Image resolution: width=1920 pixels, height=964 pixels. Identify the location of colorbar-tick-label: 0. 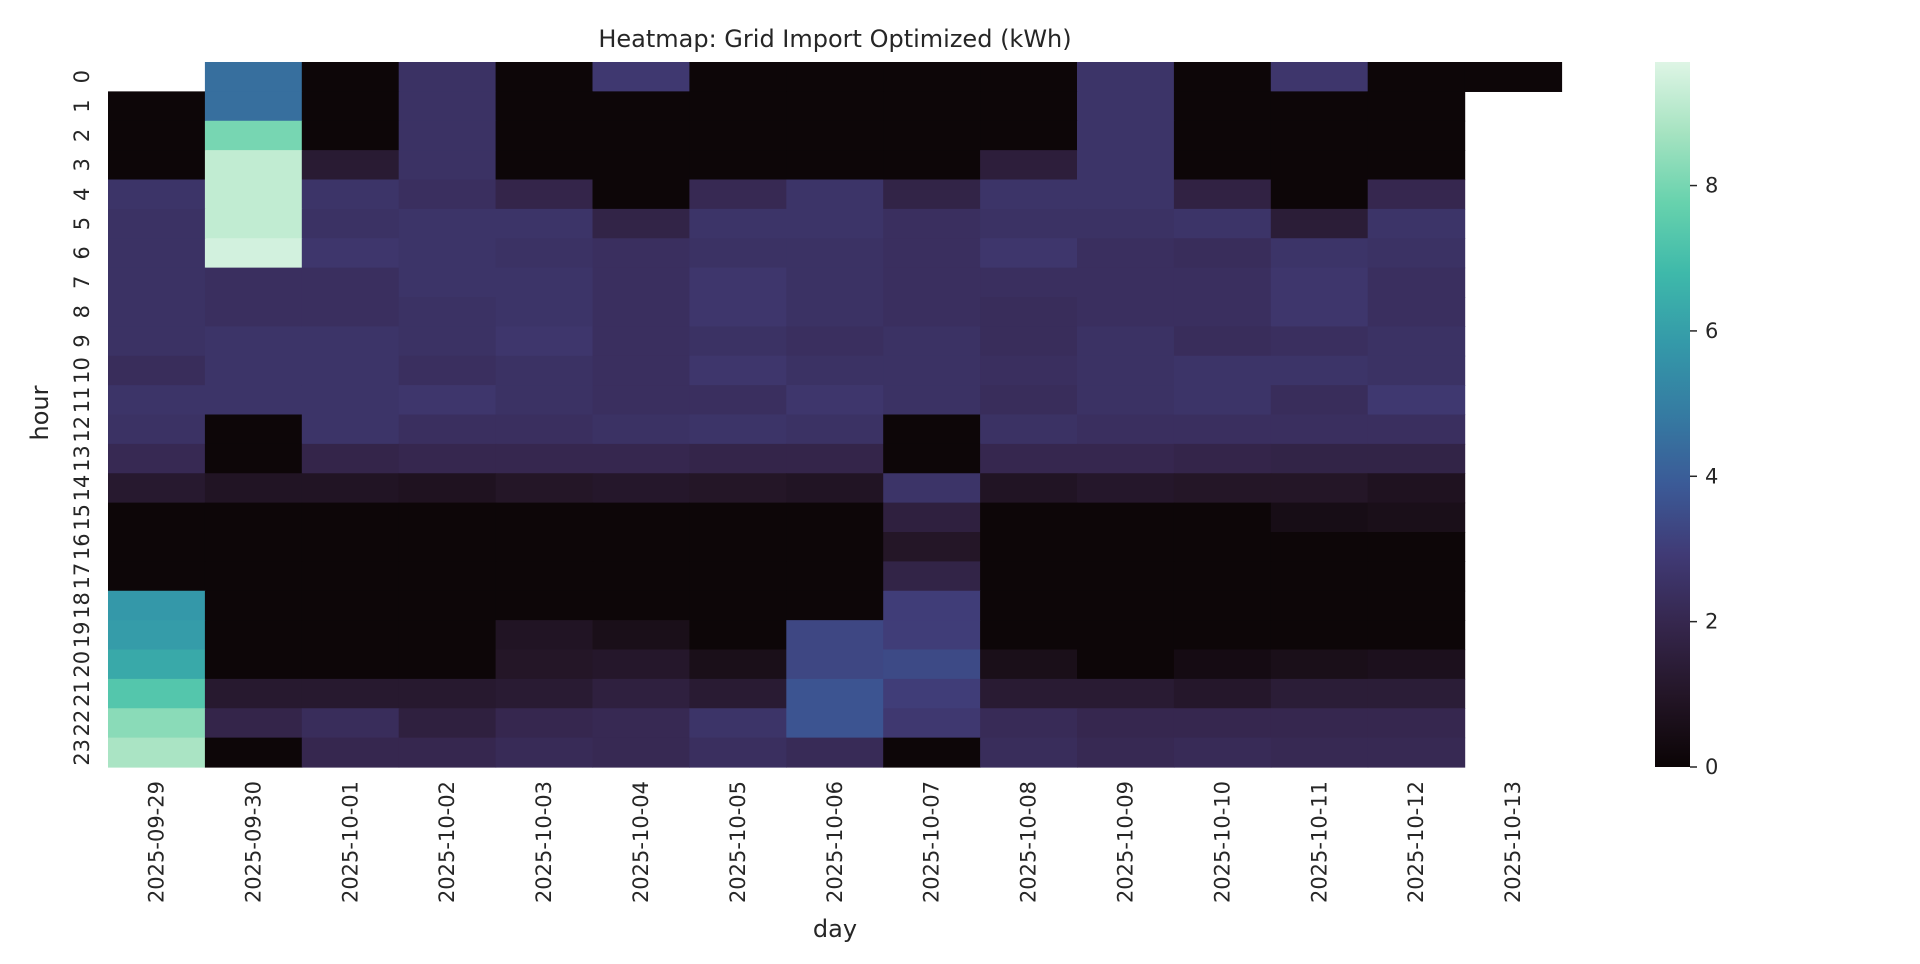
(1711, 767).